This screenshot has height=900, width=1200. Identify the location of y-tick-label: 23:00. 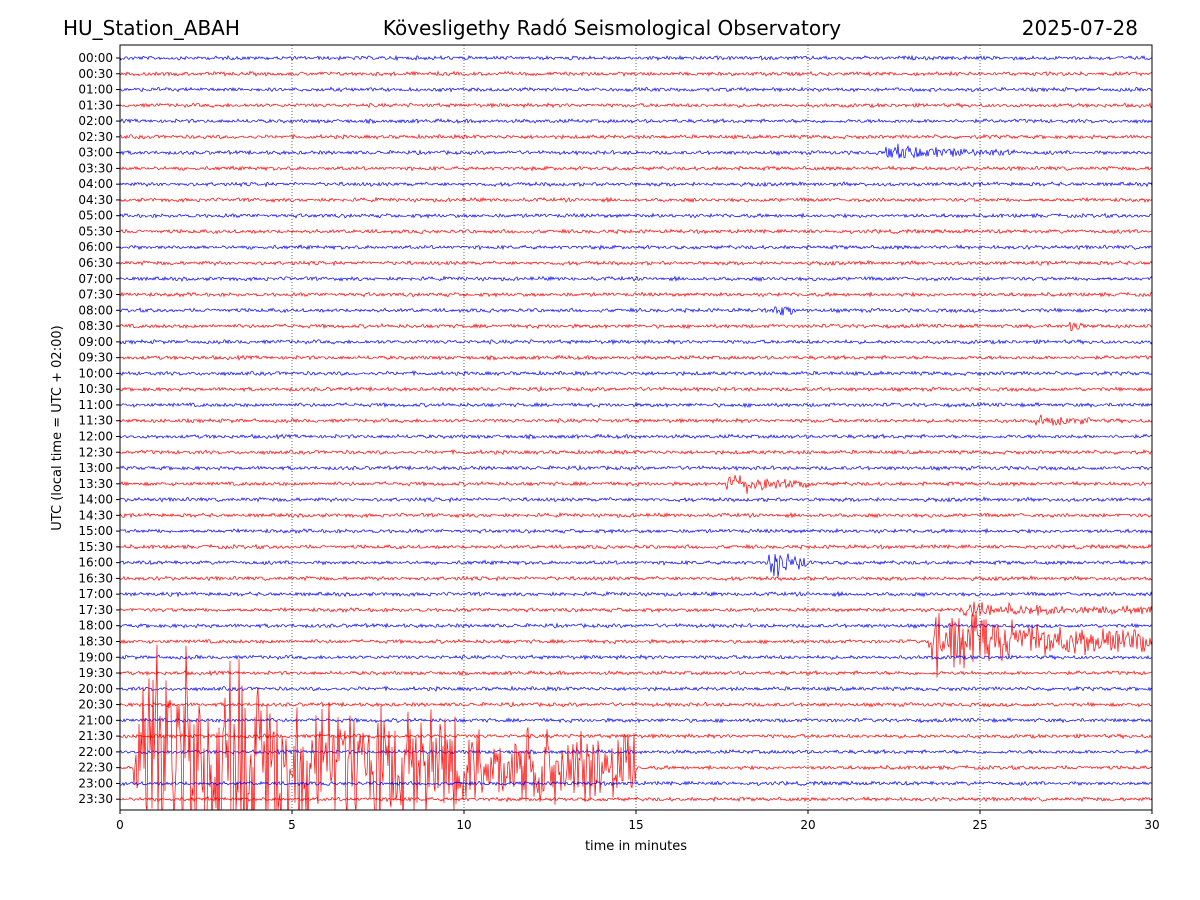
(95, 783).